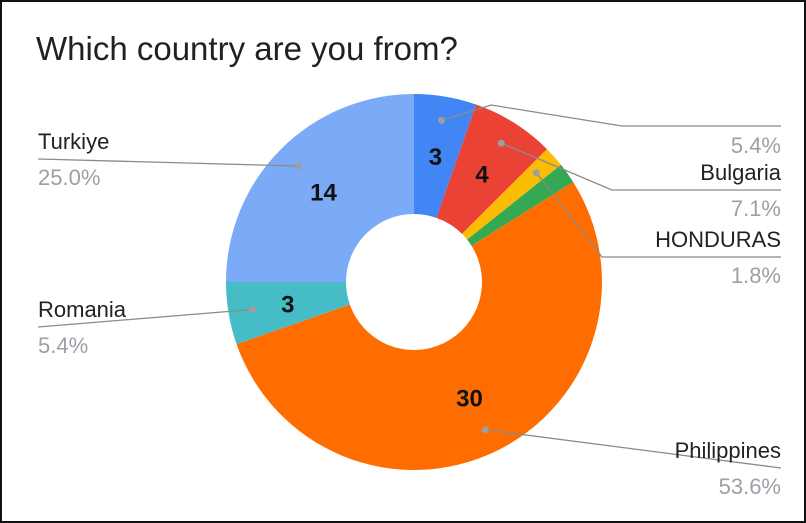 This screenshot has width=806, height=523. I want to click on callout-name-turkiye: Turkiye, so click(73, 141).